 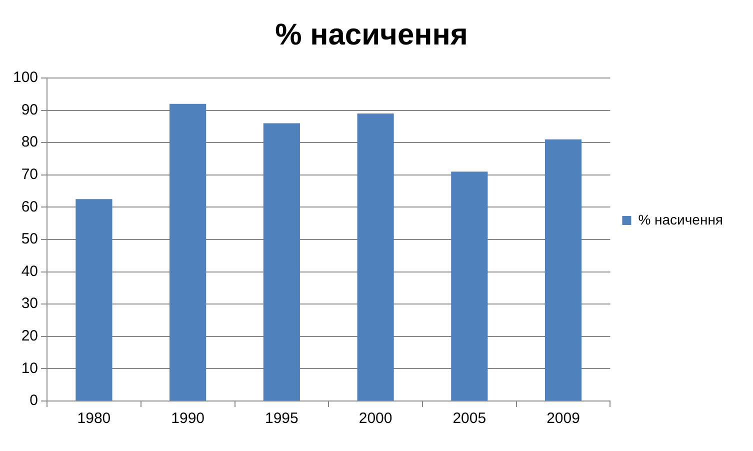 What do you see at coordinates (29, 207) in the screenshot?
I see `y-tick-label: 60` at bounding box center [29, 207].